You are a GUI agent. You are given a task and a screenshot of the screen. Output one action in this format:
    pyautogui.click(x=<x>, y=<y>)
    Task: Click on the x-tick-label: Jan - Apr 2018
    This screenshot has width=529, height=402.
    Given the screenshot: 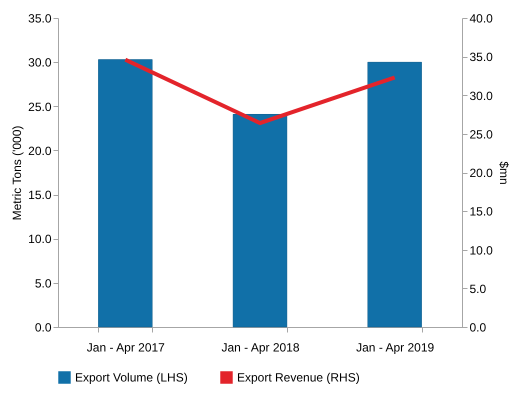 What is the action you would take?
    pyautogui.click(x=260, y=347)
    